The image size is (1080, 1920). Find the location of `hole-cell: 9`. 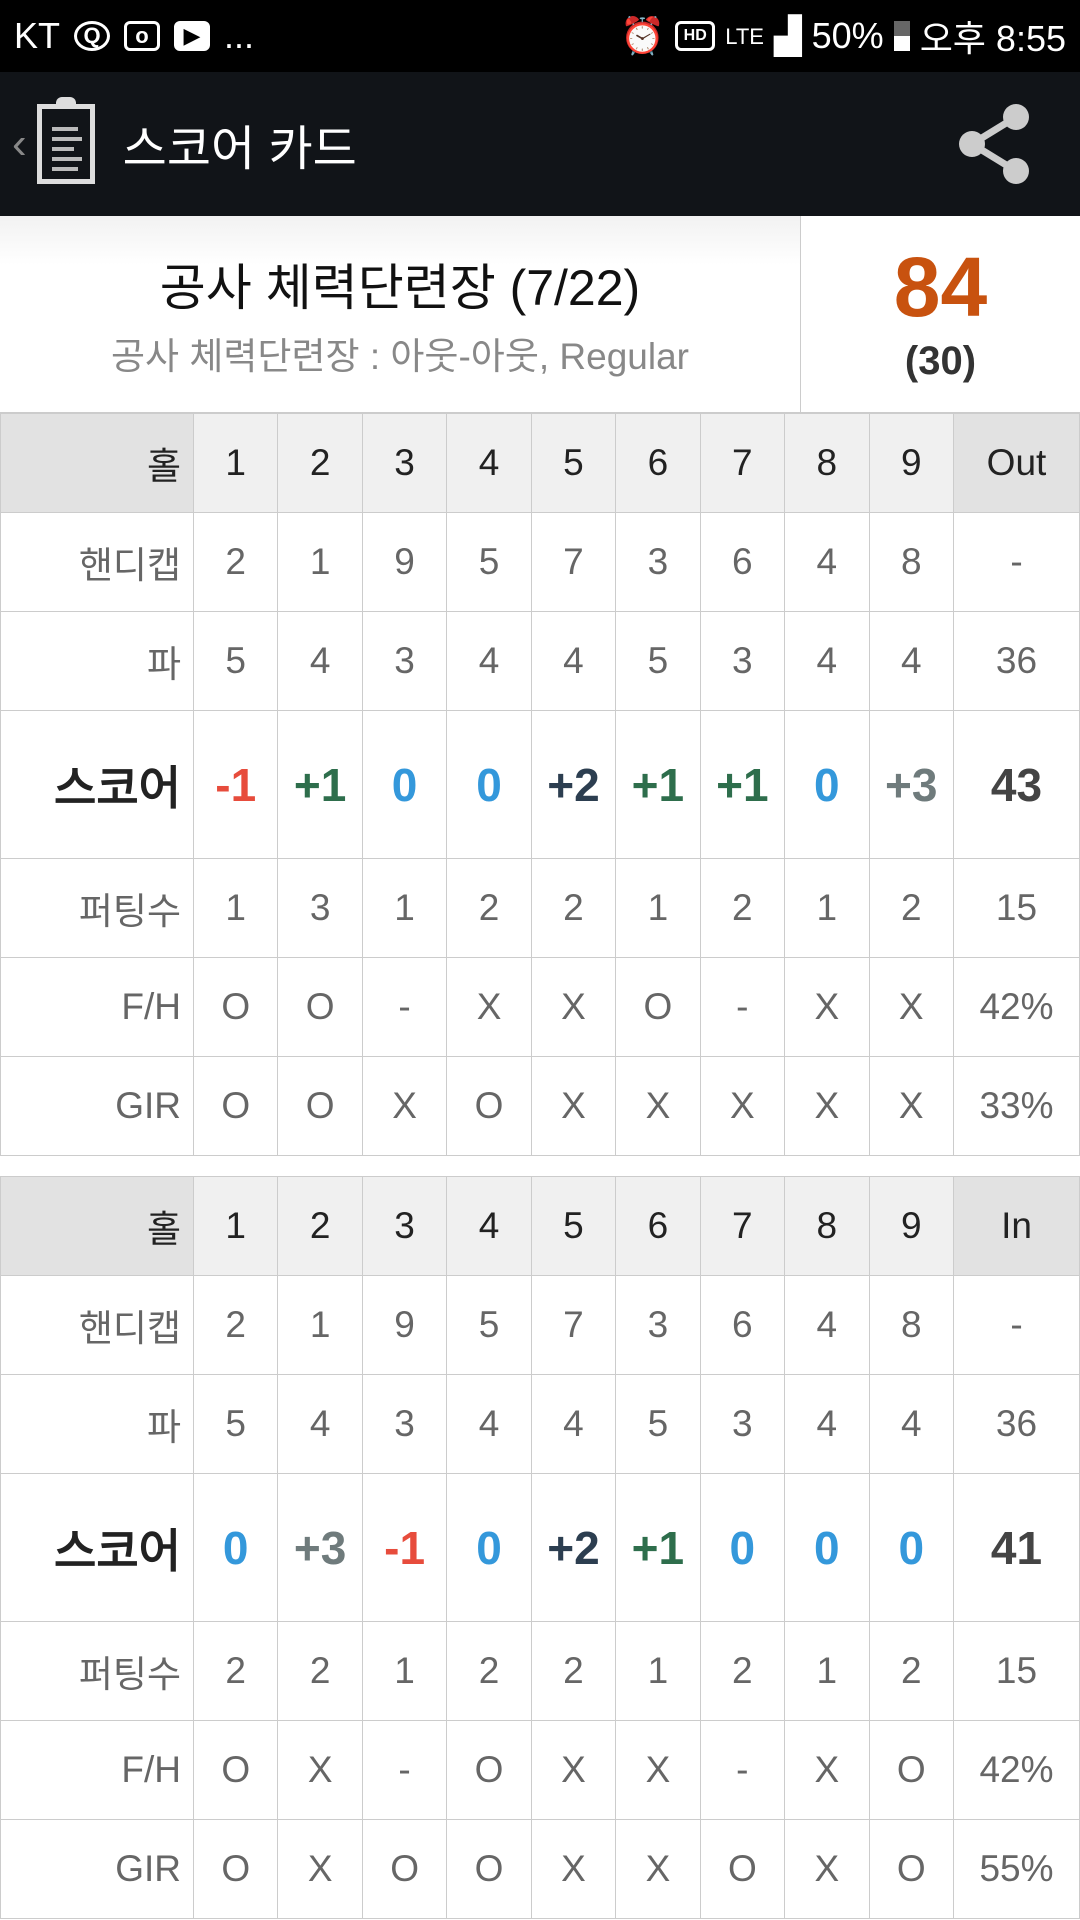

hole-cell: 9 is located at coordinates (911, 1226).